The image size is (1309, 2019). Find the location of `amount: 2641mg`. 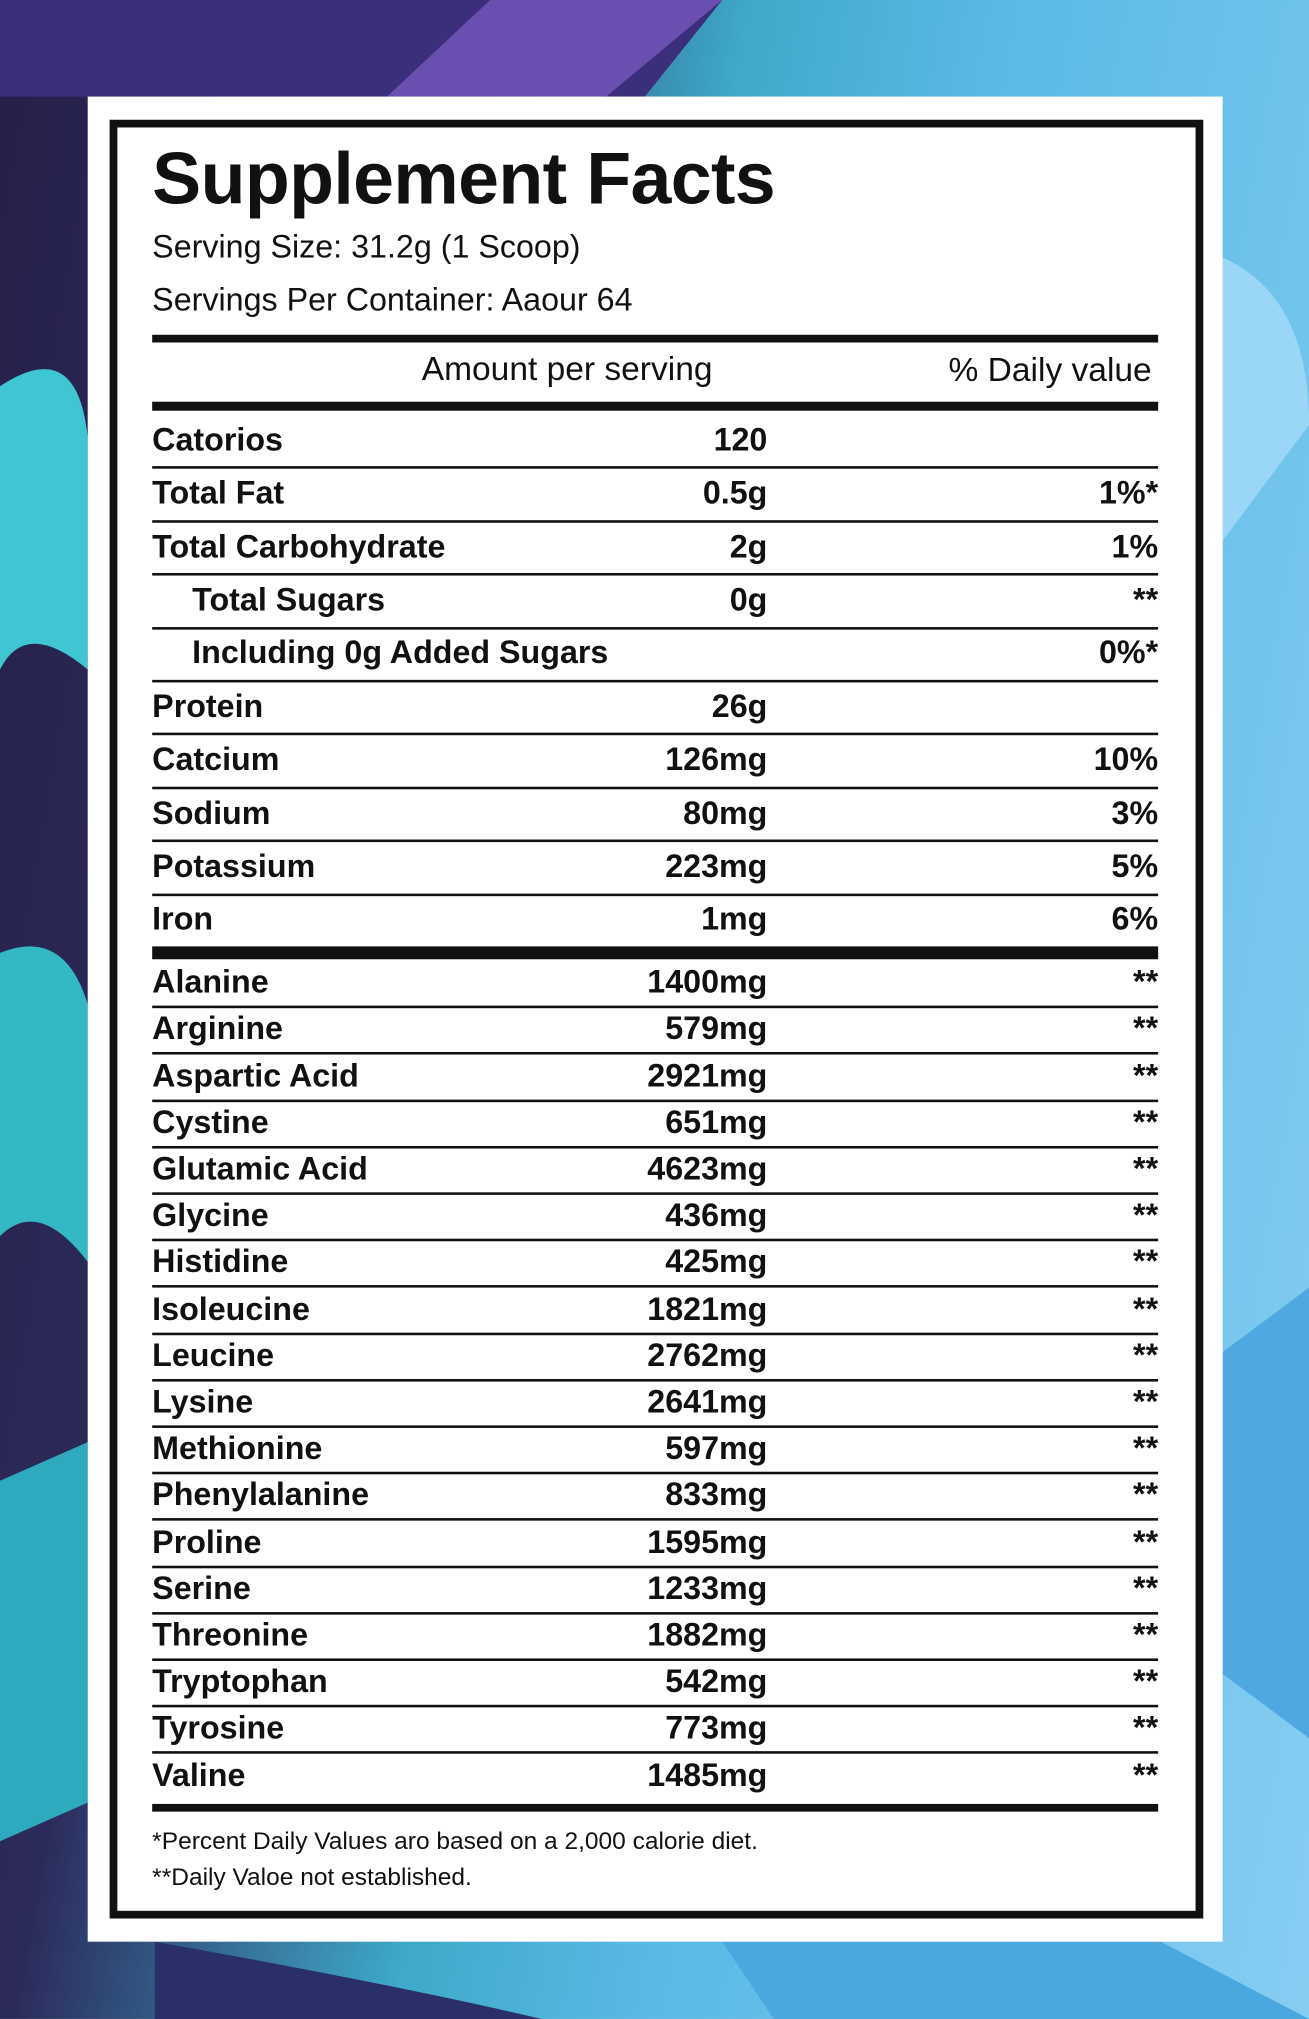

amount: 2641mg is located at coordinates (707, 1402).